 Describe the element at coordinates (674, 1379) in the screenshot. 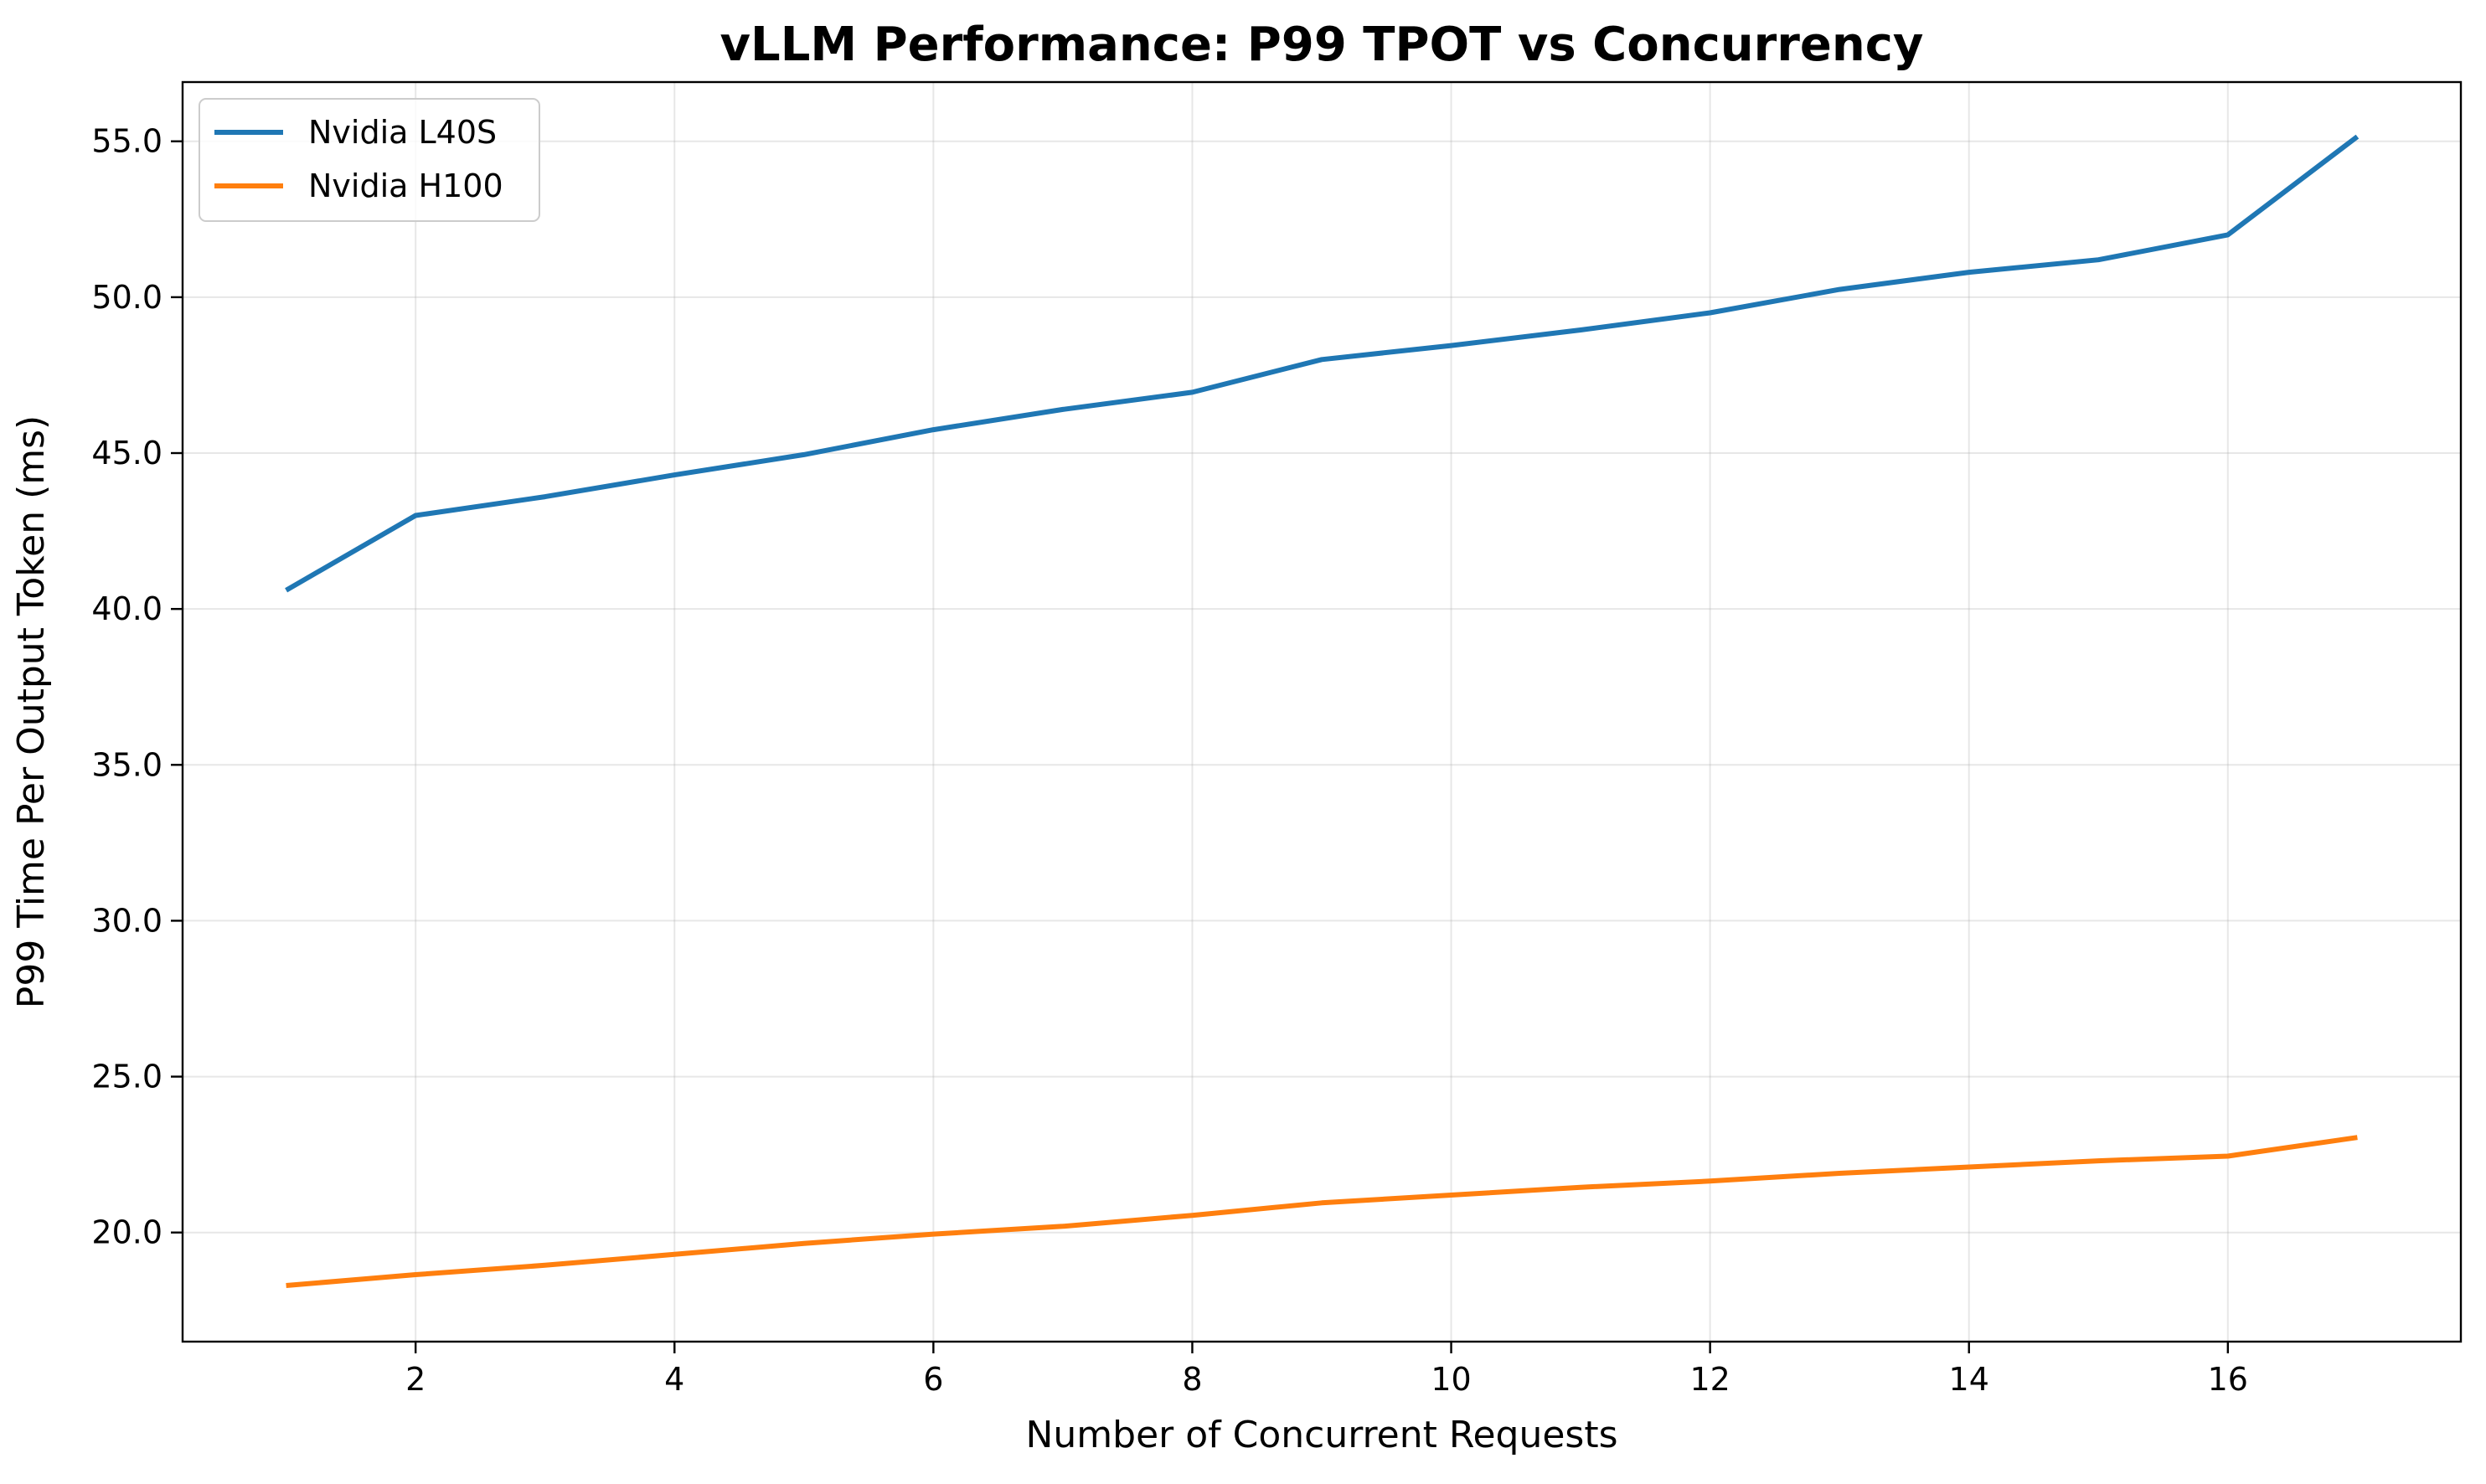

I see `x-tick-label: 4` at that location.